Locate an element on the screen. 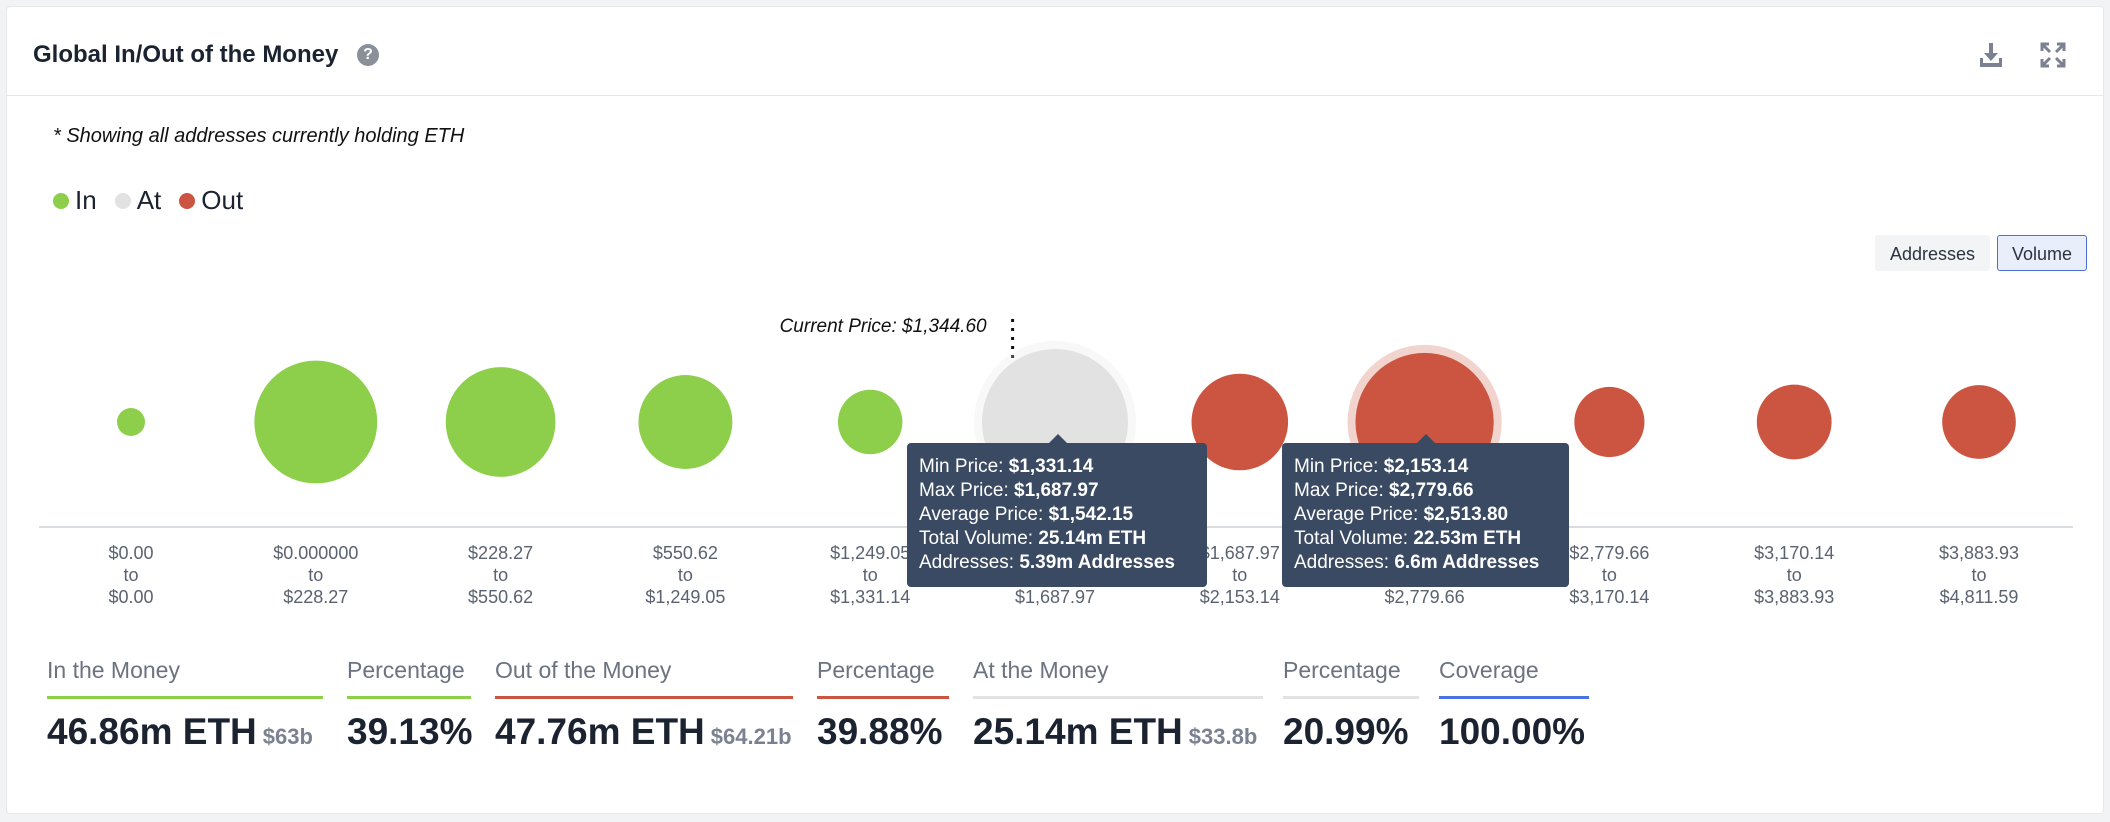  volume-toggle-button: Volume is located at coordinates (2042, 253).